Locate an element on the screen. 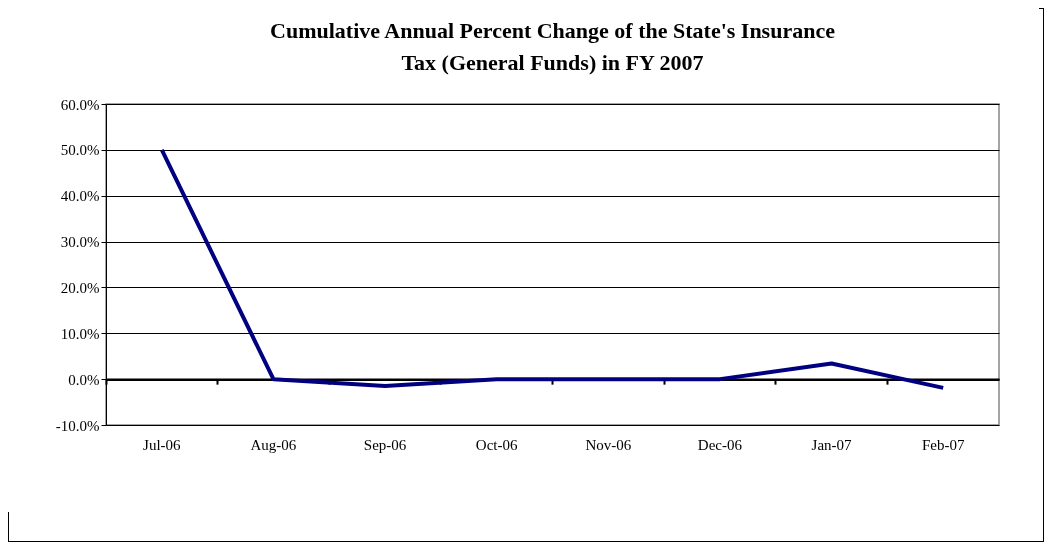 Image resolution: width=1054 pixels, height=552 pixels. y-tick-label: 50.0% is located at coordinates (80, 150).